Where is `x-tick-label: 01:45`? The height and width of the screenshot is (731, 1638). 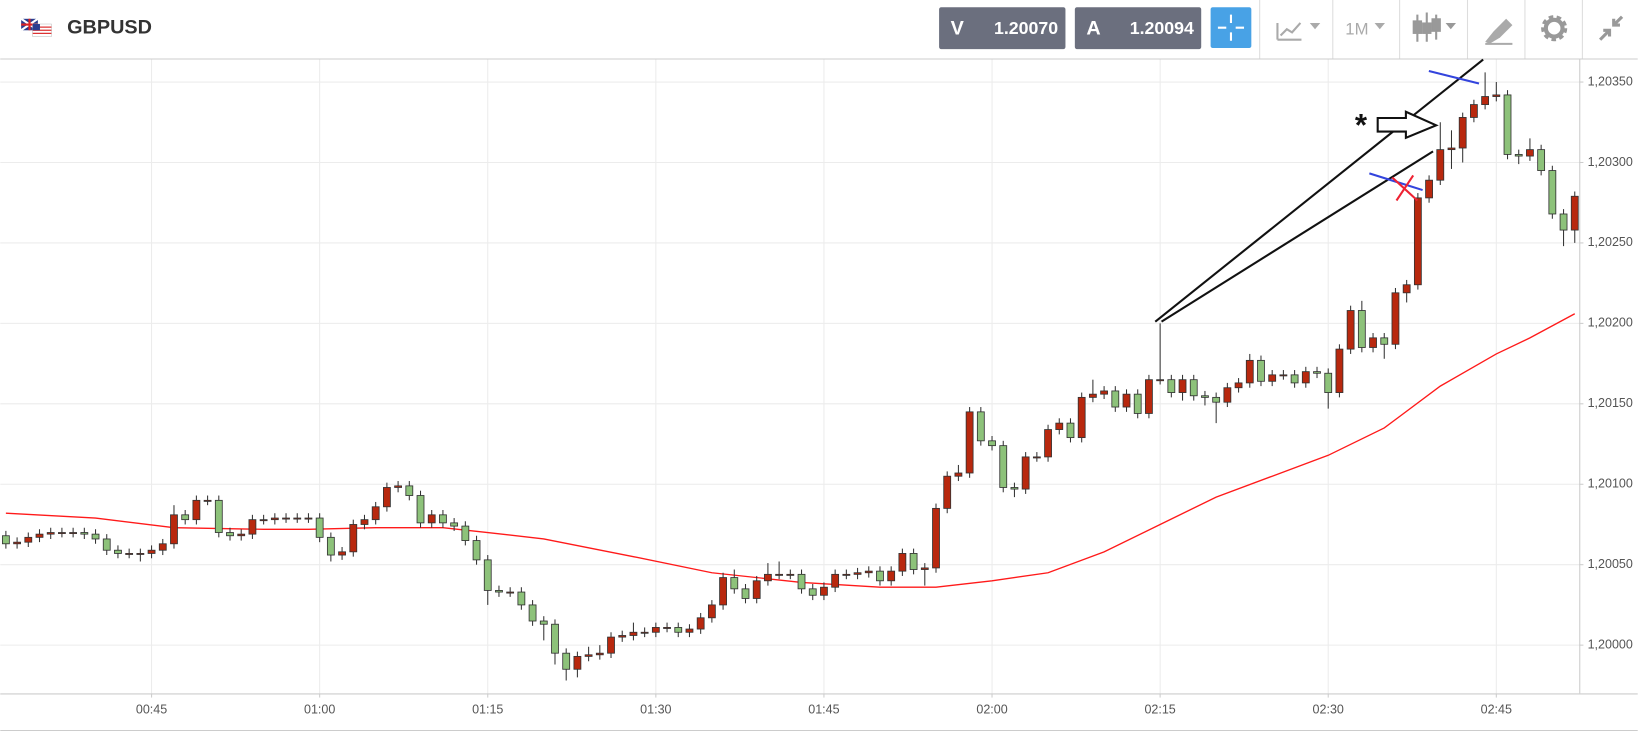 x-tick-label: 01:45 is located at coordinates (823, 709).